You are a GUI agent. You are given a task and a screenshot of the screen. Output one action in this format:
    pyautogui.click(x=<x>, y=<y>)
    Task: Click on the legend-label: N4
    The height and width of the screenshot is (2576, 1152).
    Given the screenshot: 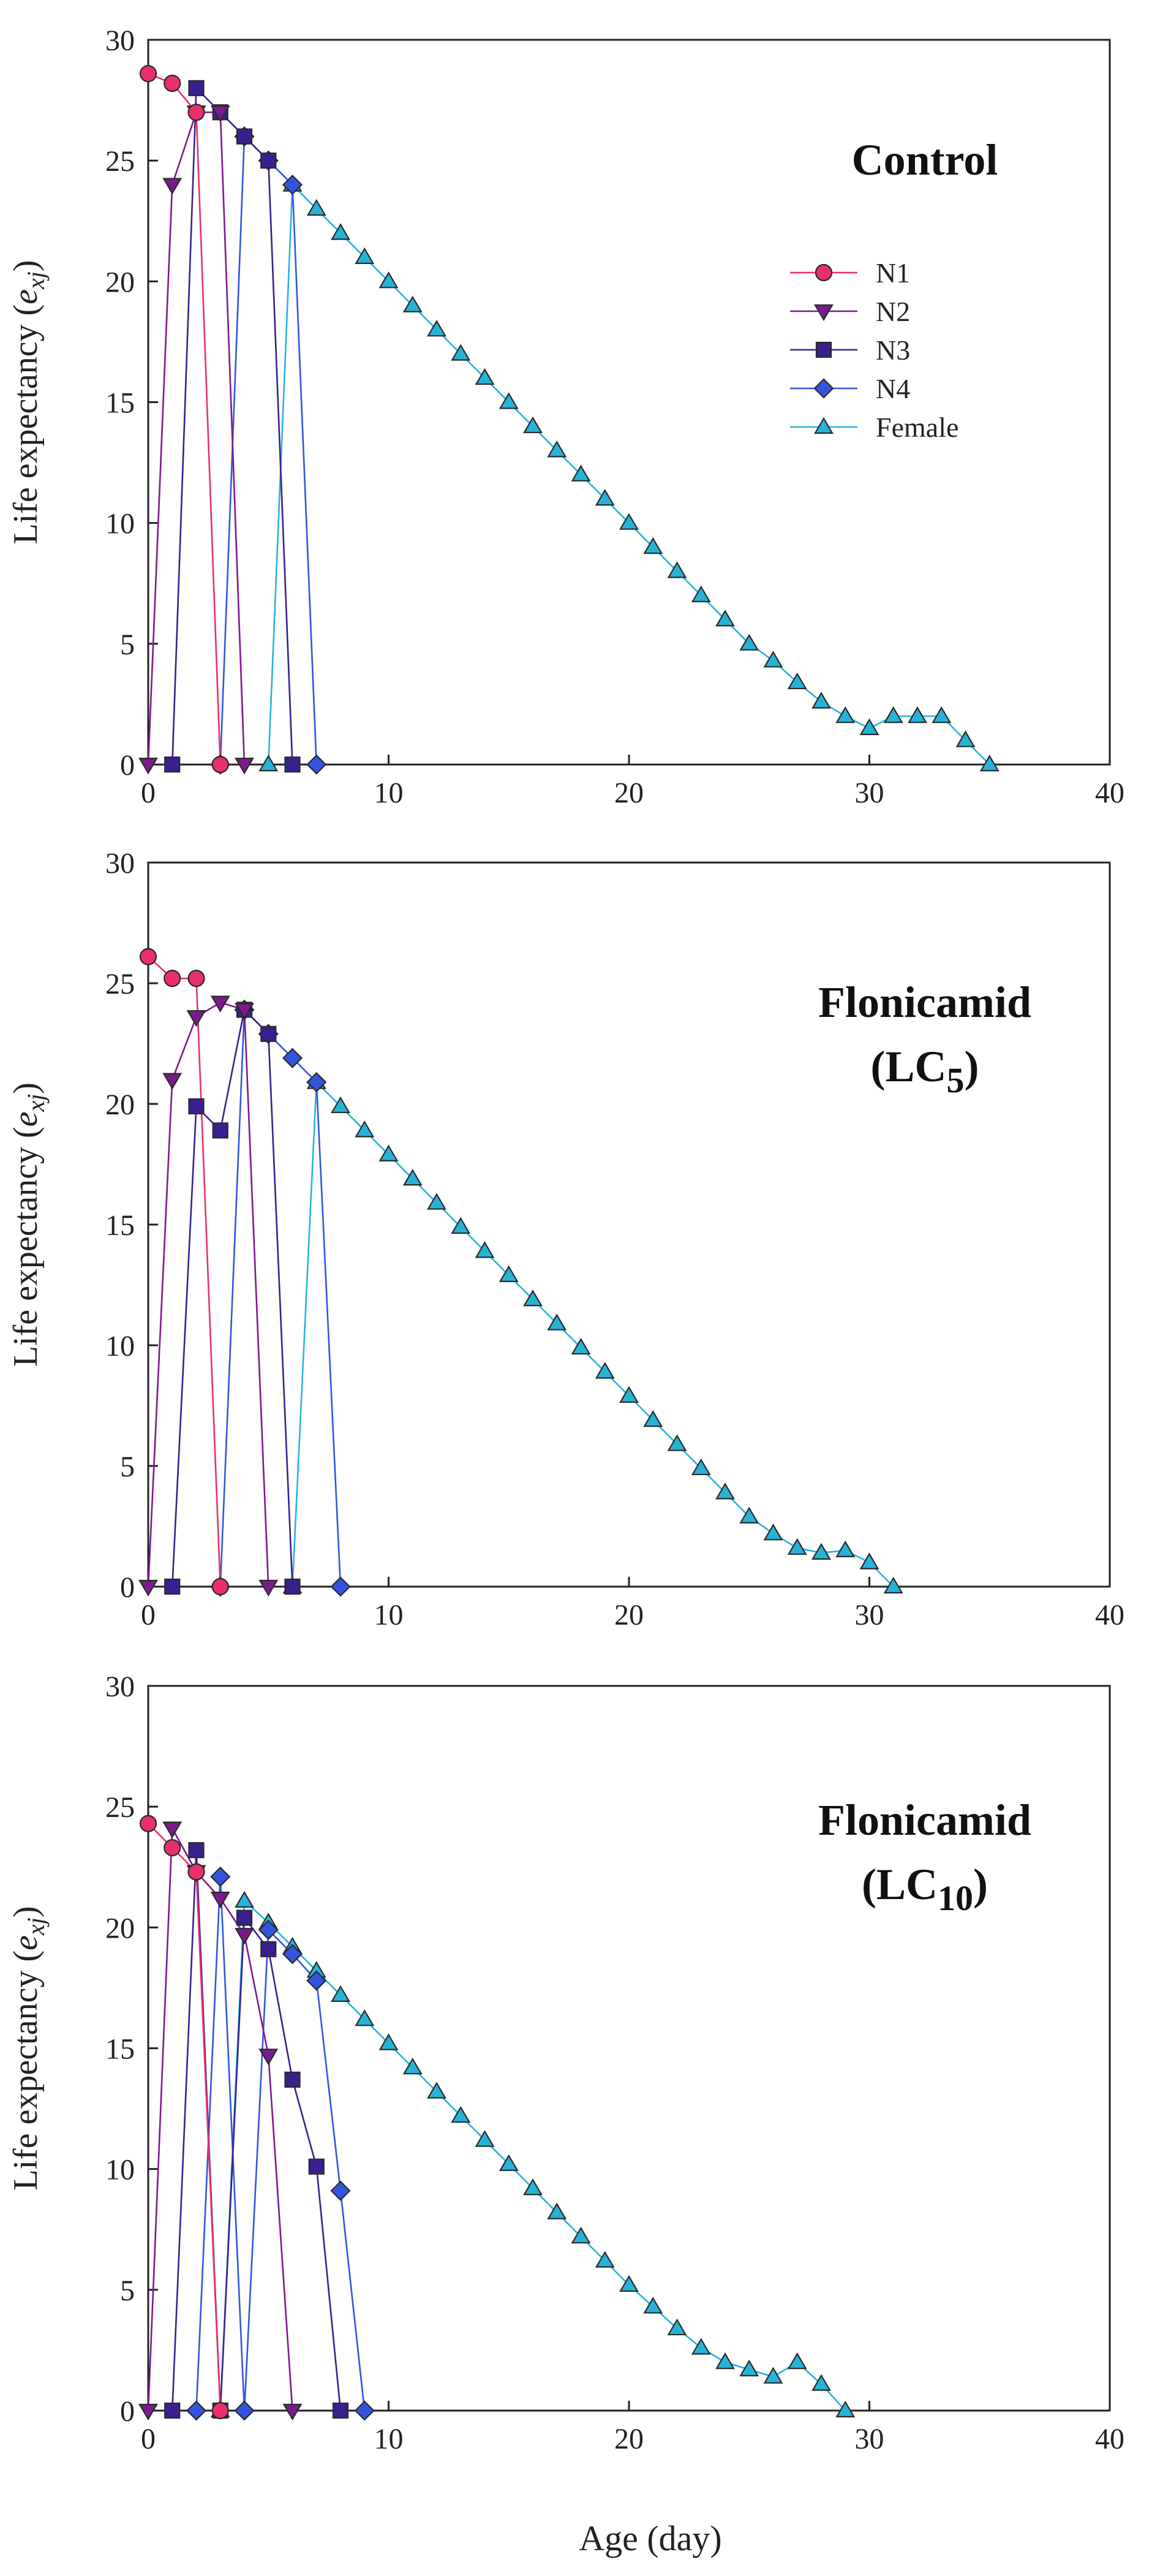 What is the action you would take?
    pyautogui.click(x=893, y=388)
    